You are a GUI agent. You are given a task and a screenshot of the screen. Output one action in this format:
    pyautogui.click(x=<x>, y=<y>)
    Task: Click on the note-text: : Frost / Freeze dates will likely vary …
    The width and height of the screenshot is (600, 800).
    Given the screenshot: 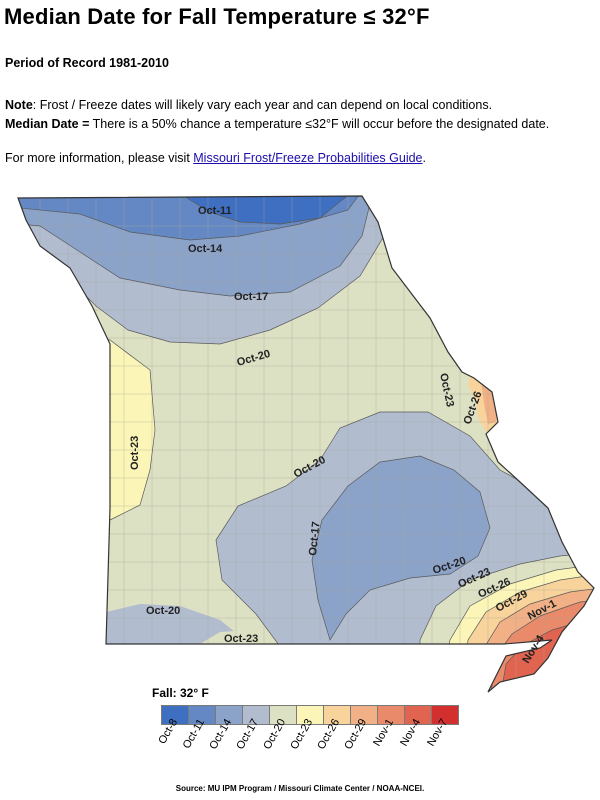 What is the action you would take?
    pyautogui.click(x=262, y=105)
    